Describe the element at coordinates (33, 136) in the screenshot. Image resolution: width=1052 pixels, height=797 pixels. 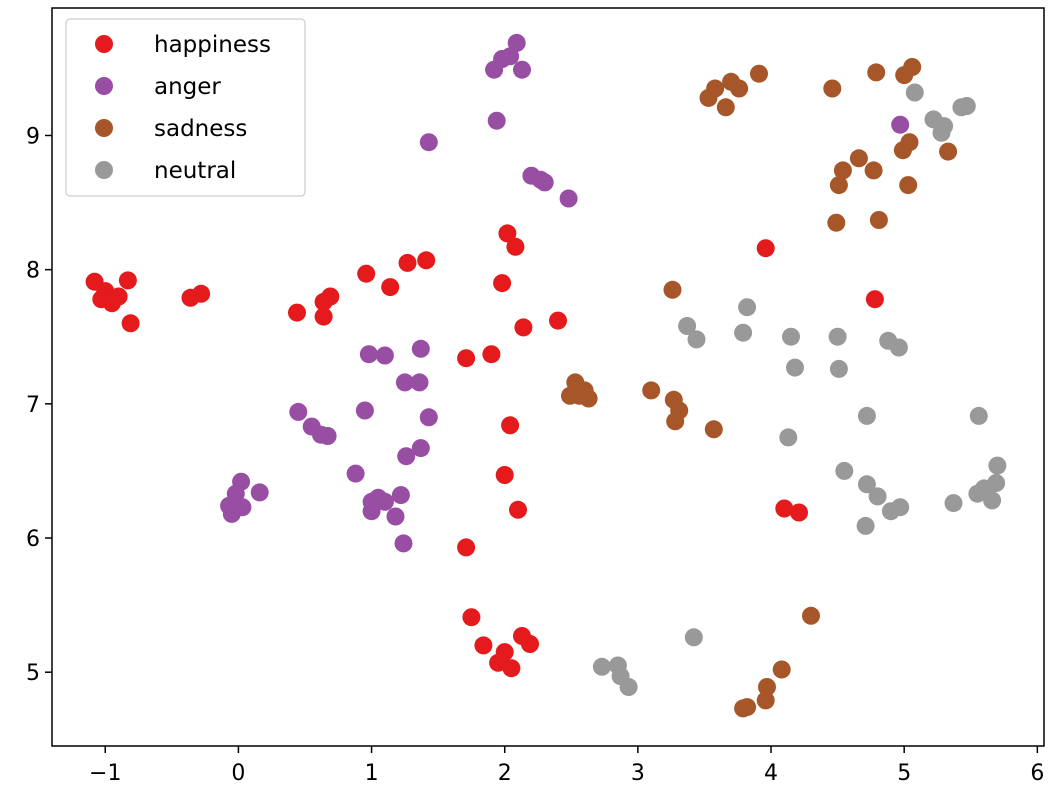
I see `y-tick-label: 9` at that location.